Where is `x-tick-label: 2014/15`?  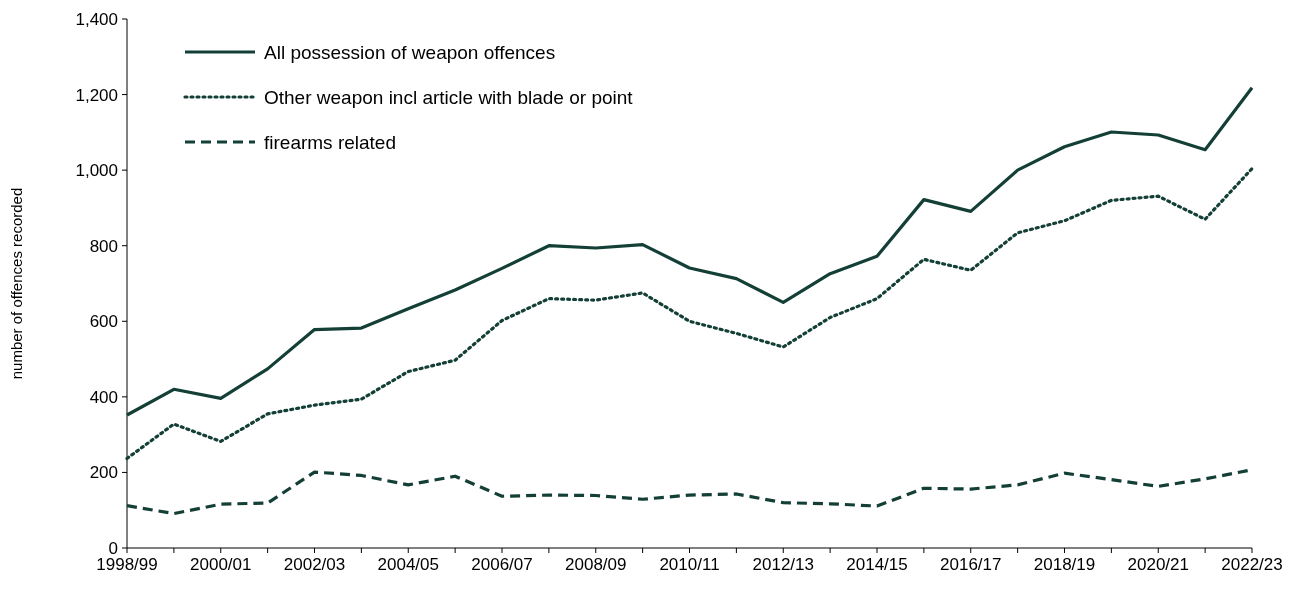
x-tick-label: 2014/15 is located at coordinates (877, 564).